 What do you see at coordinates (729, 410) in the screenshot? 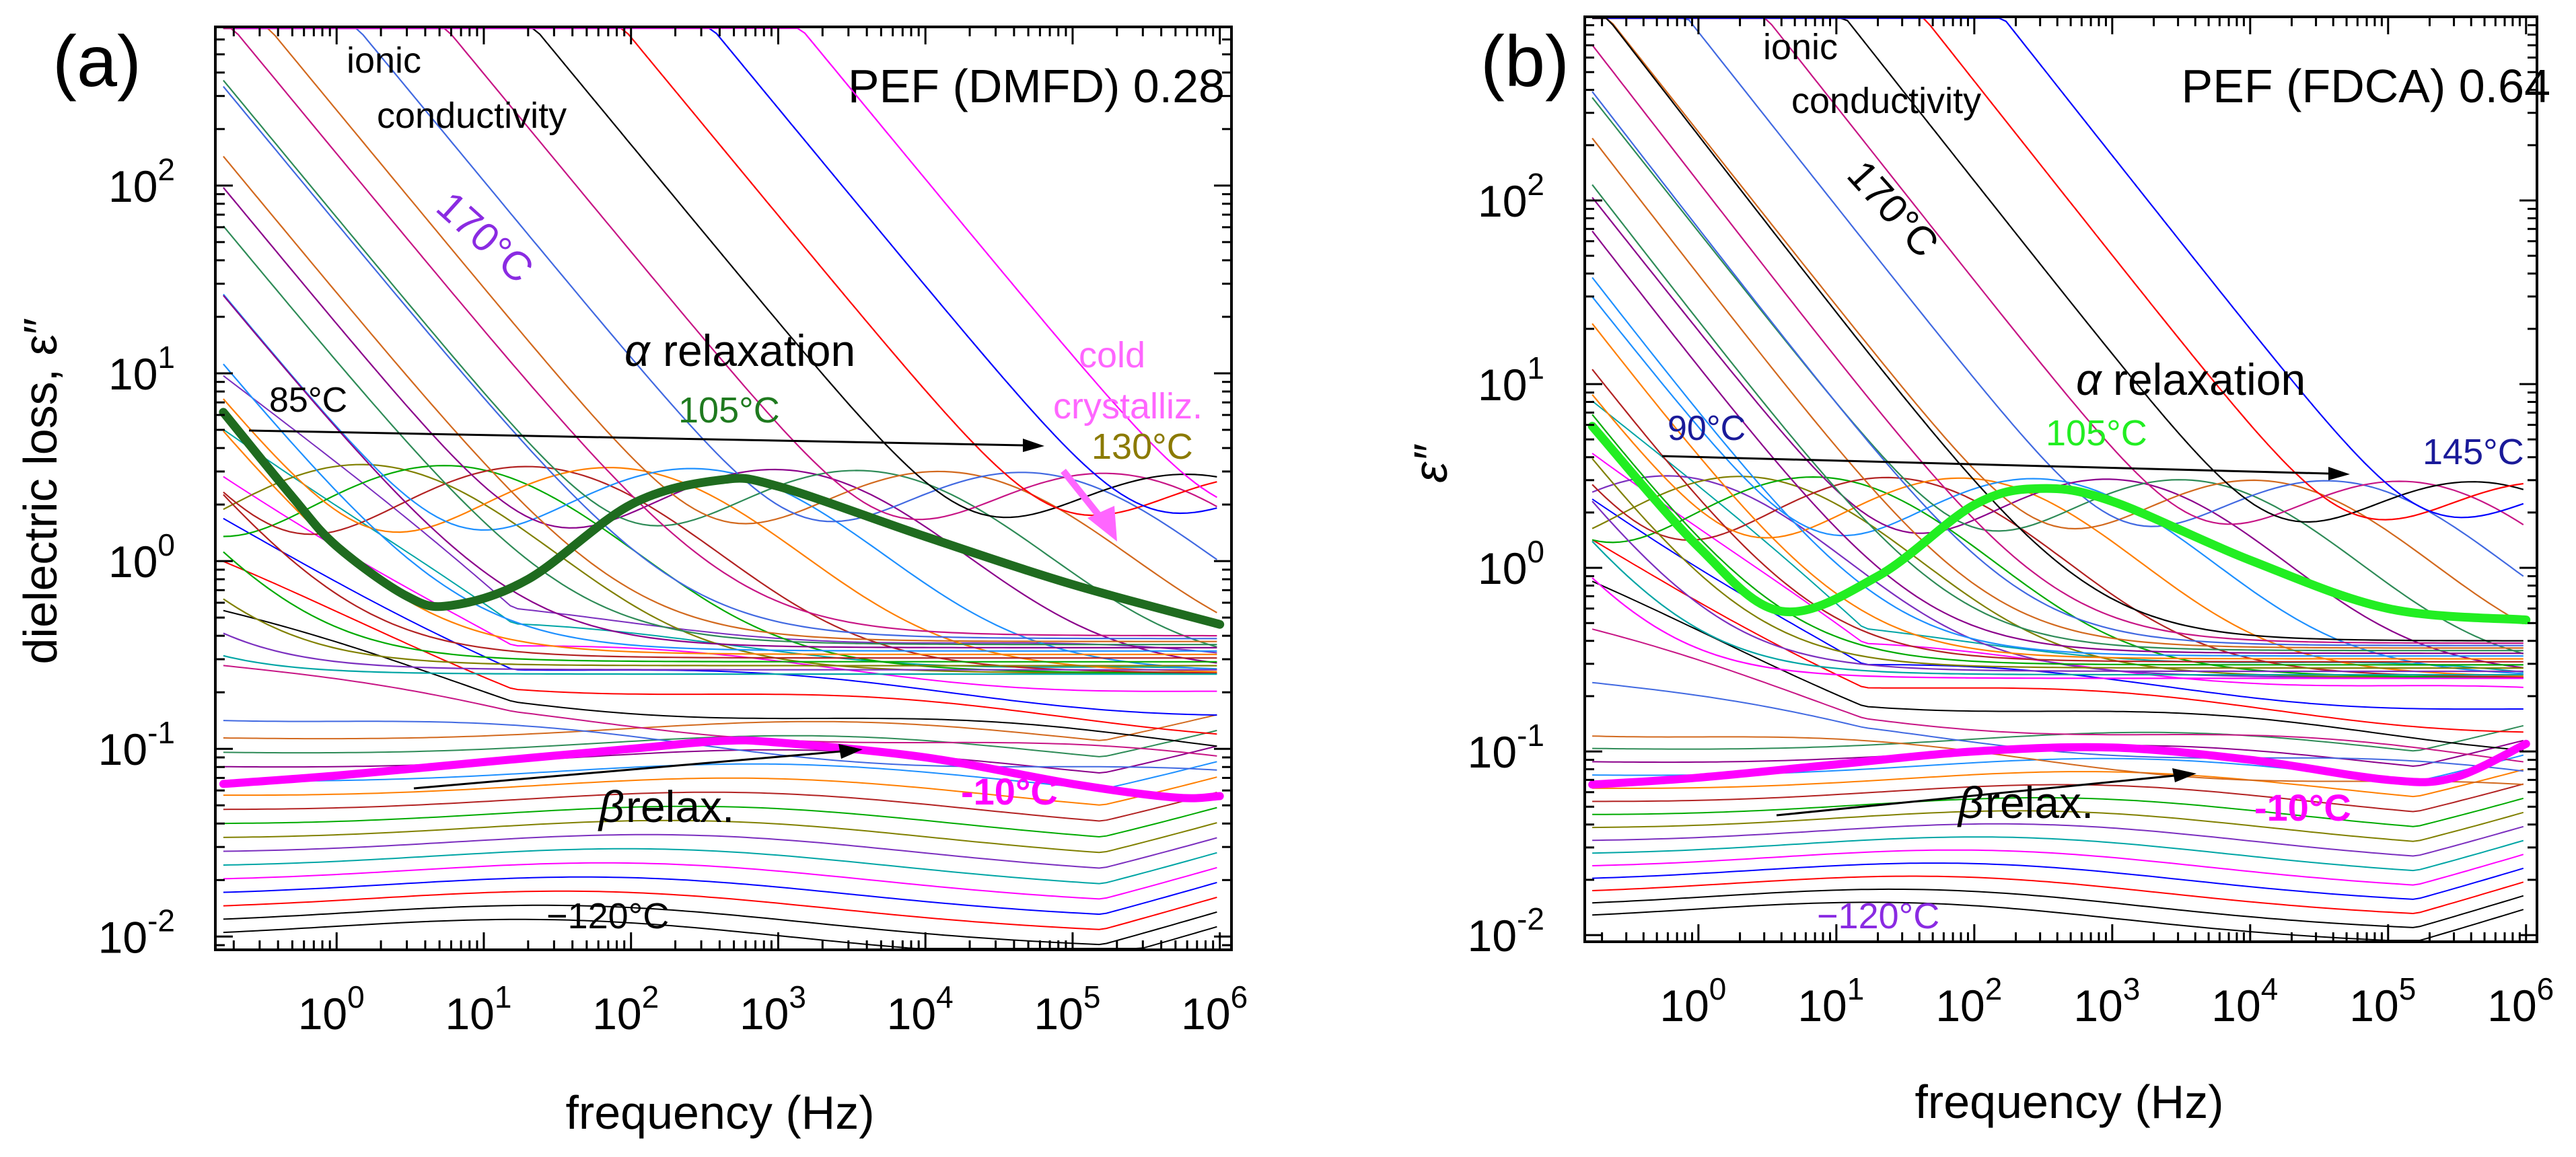
I see `temp-105-label-a: 105°C` at bounding box center [729, 410].